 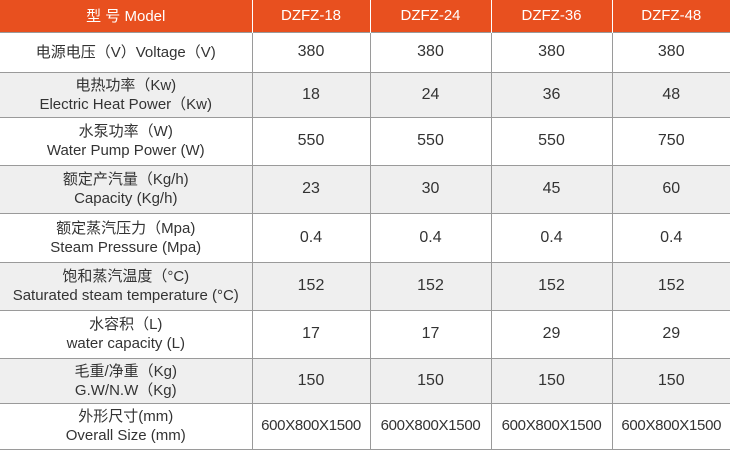 What do you see at coordinates (126, 189) in the screenshot?
I see `row-label: 额定产汽量（Kg/h) Capacity (Kg/h)` at bounding box center [126, 189].